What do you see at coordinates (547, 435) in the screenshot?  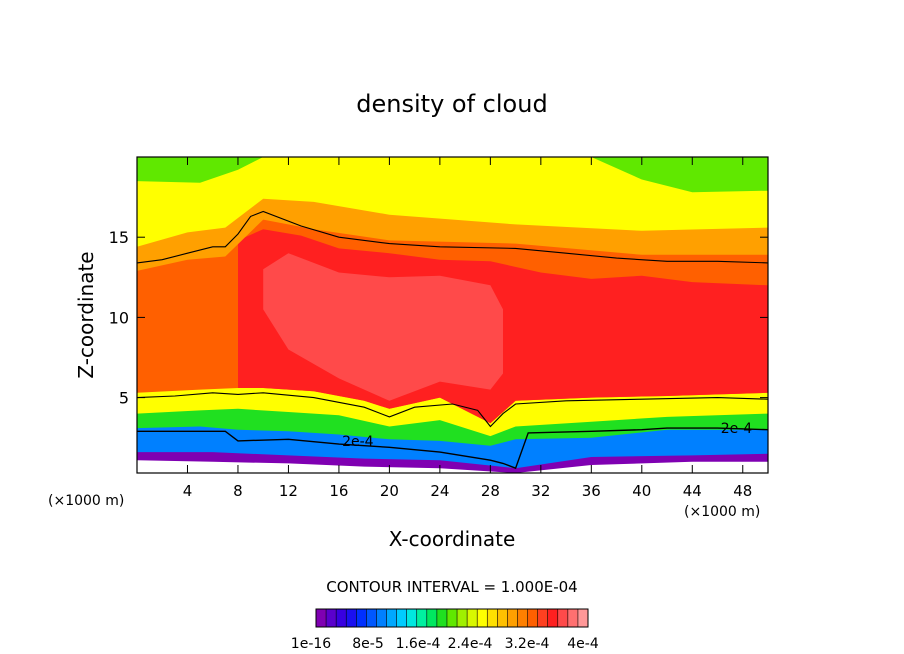 I see `contour-labels: 2e-4 2e-4` at bounding box center [547, 435].